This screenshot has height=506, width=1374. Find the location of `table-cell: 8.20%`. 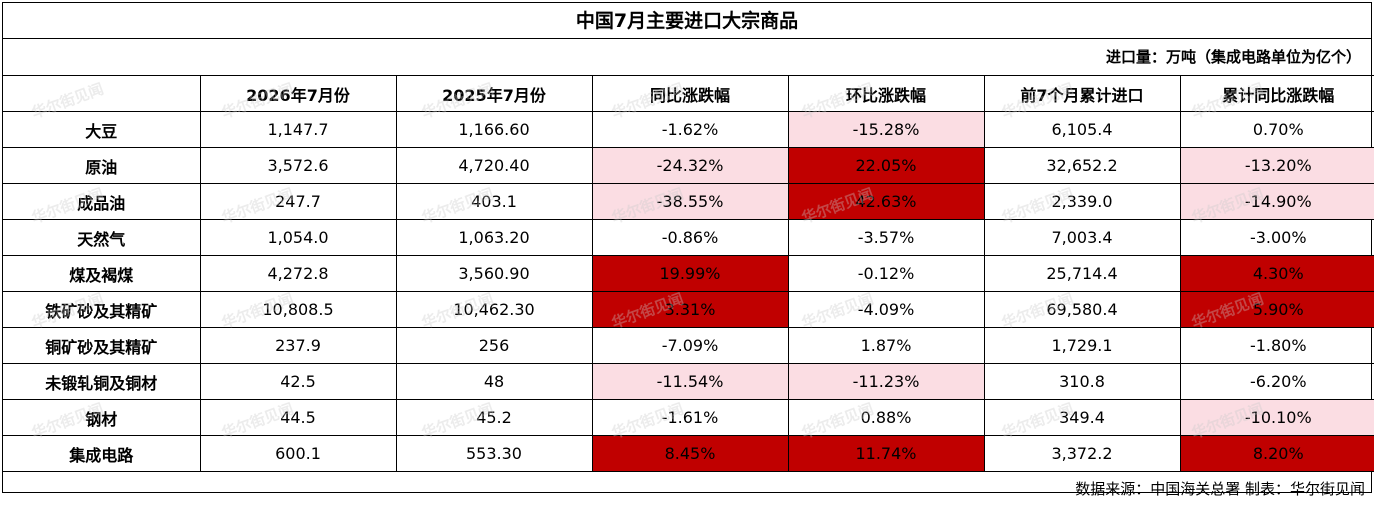

table-cell: 8.20% is located at coordinates (1276, 453).